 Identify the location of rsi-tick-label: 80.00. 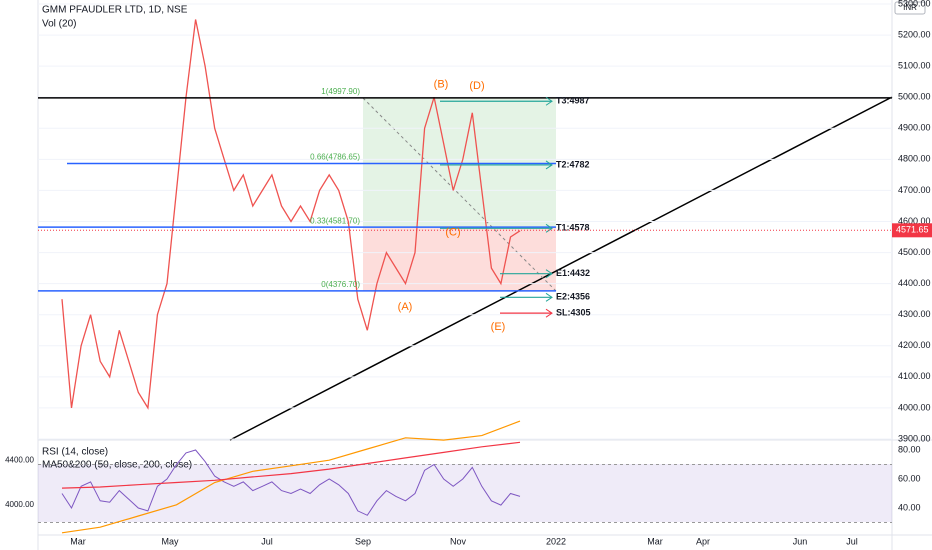
(909, 449).